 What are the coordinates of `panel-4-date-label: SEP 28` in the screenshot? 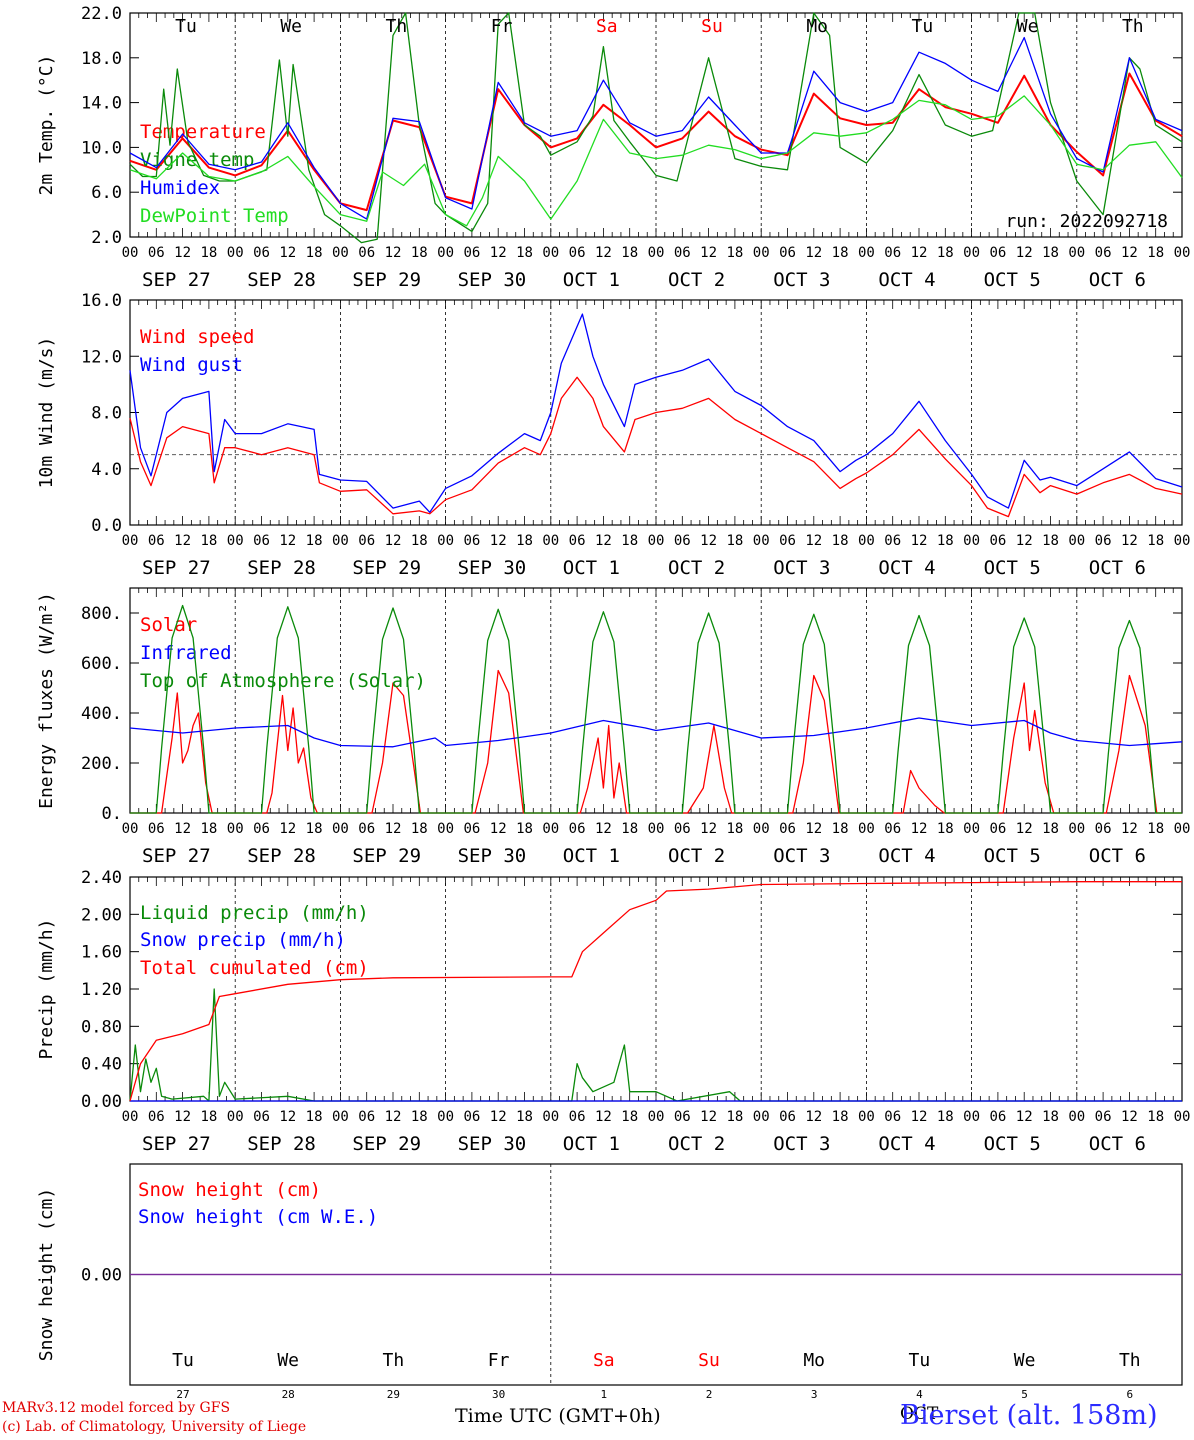 It's located at (281, 1144).